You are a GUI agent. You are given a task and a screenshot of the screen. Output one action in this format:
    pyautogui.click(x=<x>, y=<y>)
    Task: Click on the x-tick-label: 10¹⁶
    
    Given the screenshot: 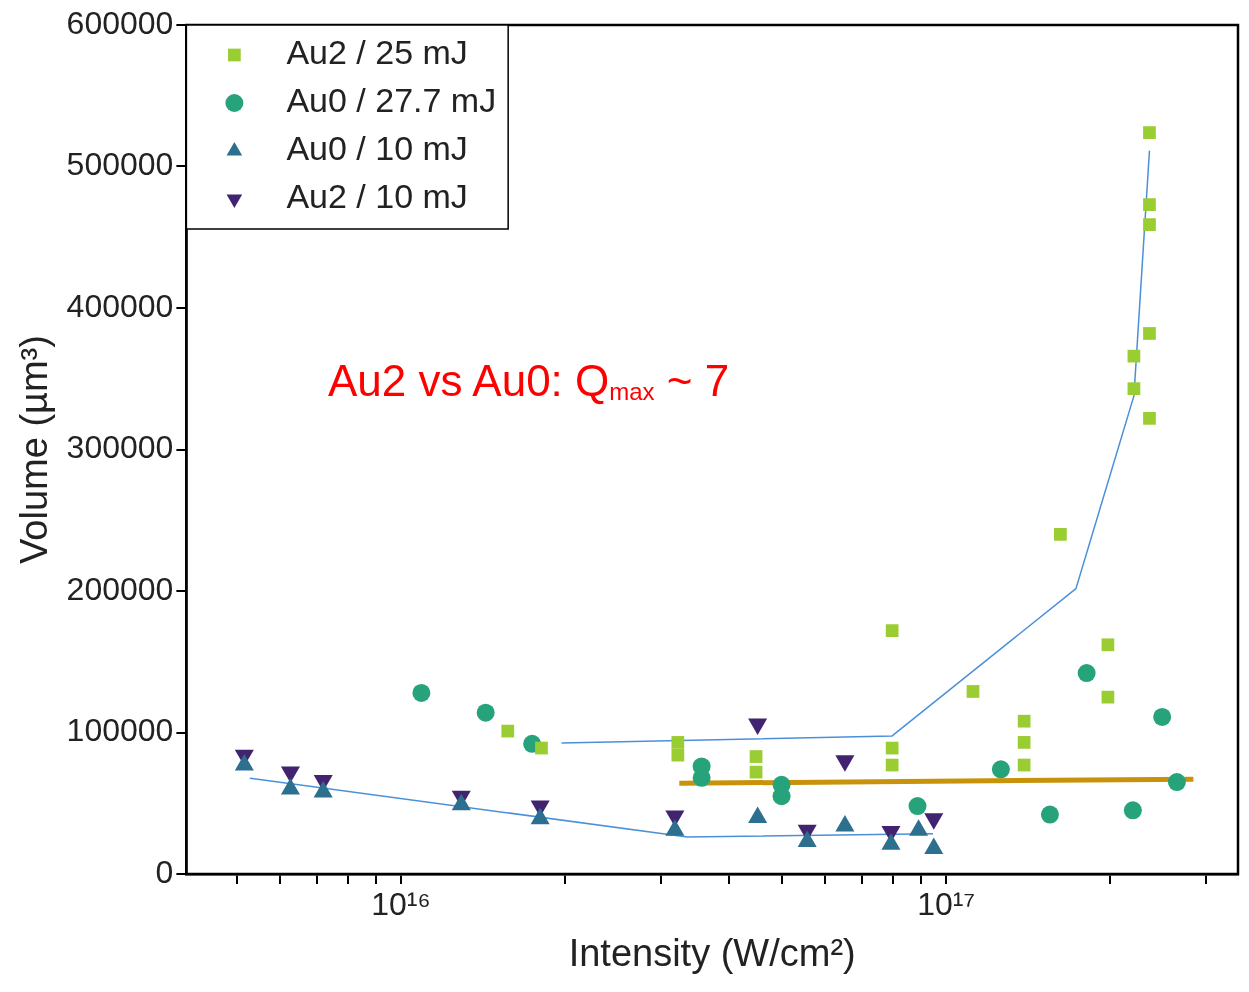 What is the action you would take?
    pyautogui.click(x=401, y=904)
    